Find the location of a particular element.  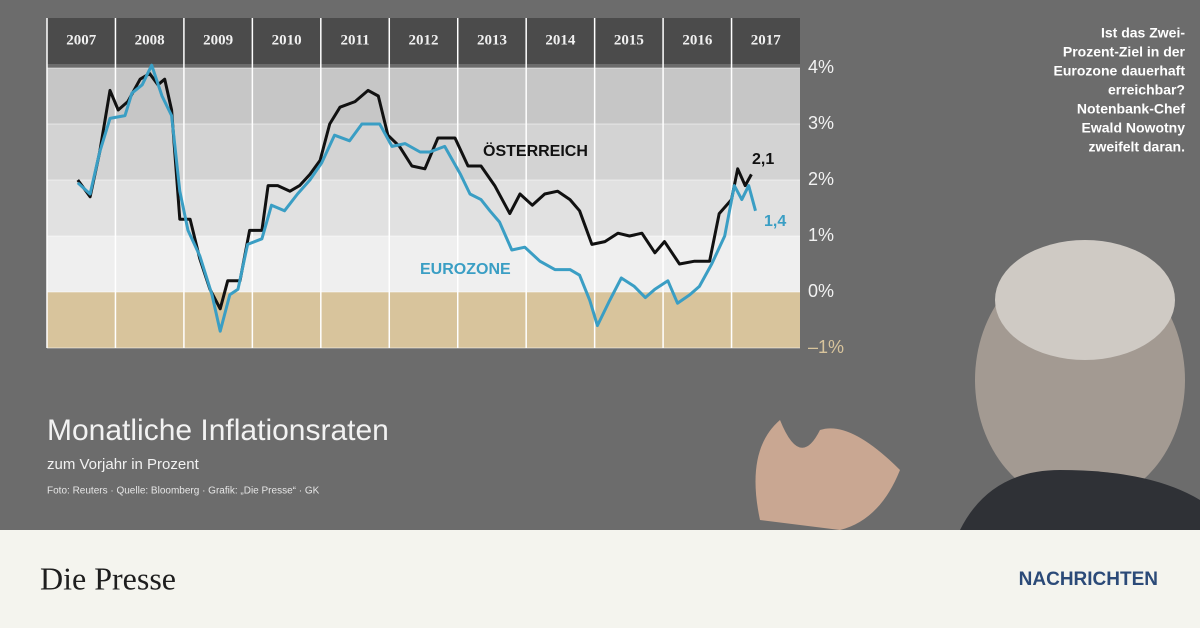

x-tick-label: 2015 is located at coordinates (629, 40).